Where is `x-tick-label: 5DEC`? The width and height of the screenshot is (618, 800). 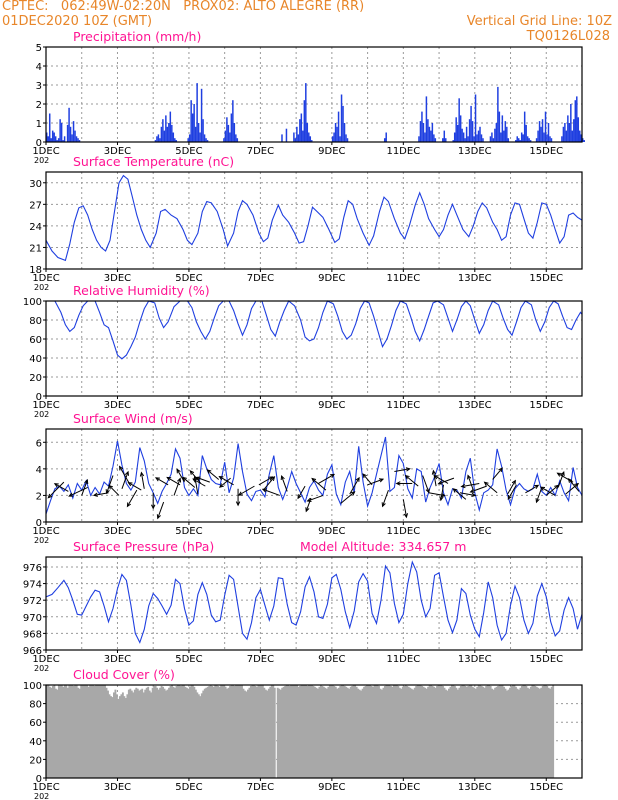 x-tick-label: 5DEC is located at coordinates (188, 405).